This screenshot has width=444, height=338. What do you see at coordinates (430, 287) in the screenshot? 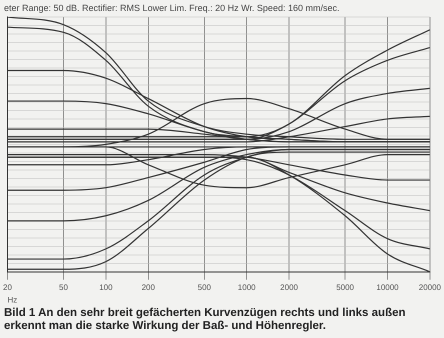
I see `x-tick-label: 20000` at bounding box center [430, 287].